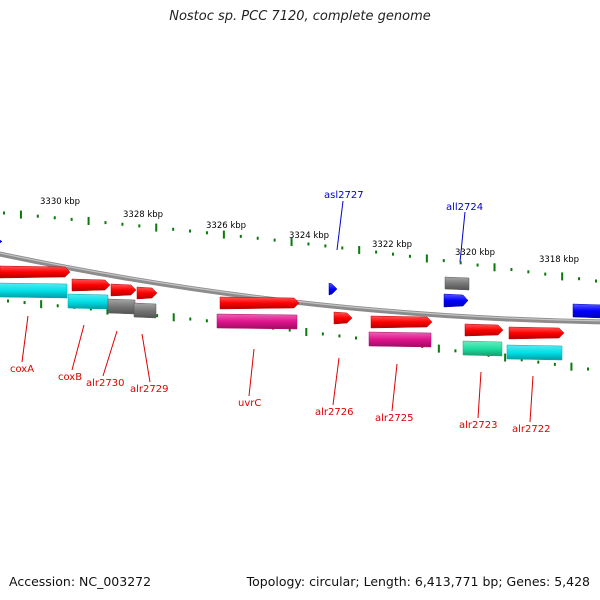 The width and height of the screenshot is (600, 600). I want to click on gene-asl2727-arrow, so click(333, 289).